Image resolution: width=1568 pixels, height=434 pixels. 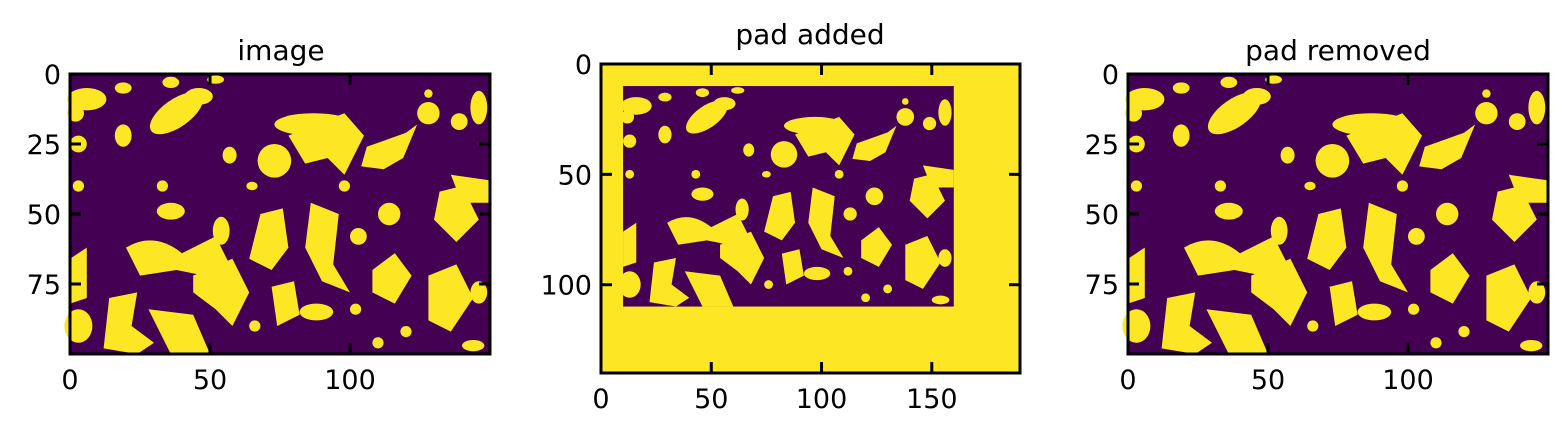 What do you see at coordinates (1338, 50) in the screenshot?
I see `panel-title: pad removed` at bounding box center [1338, 50].